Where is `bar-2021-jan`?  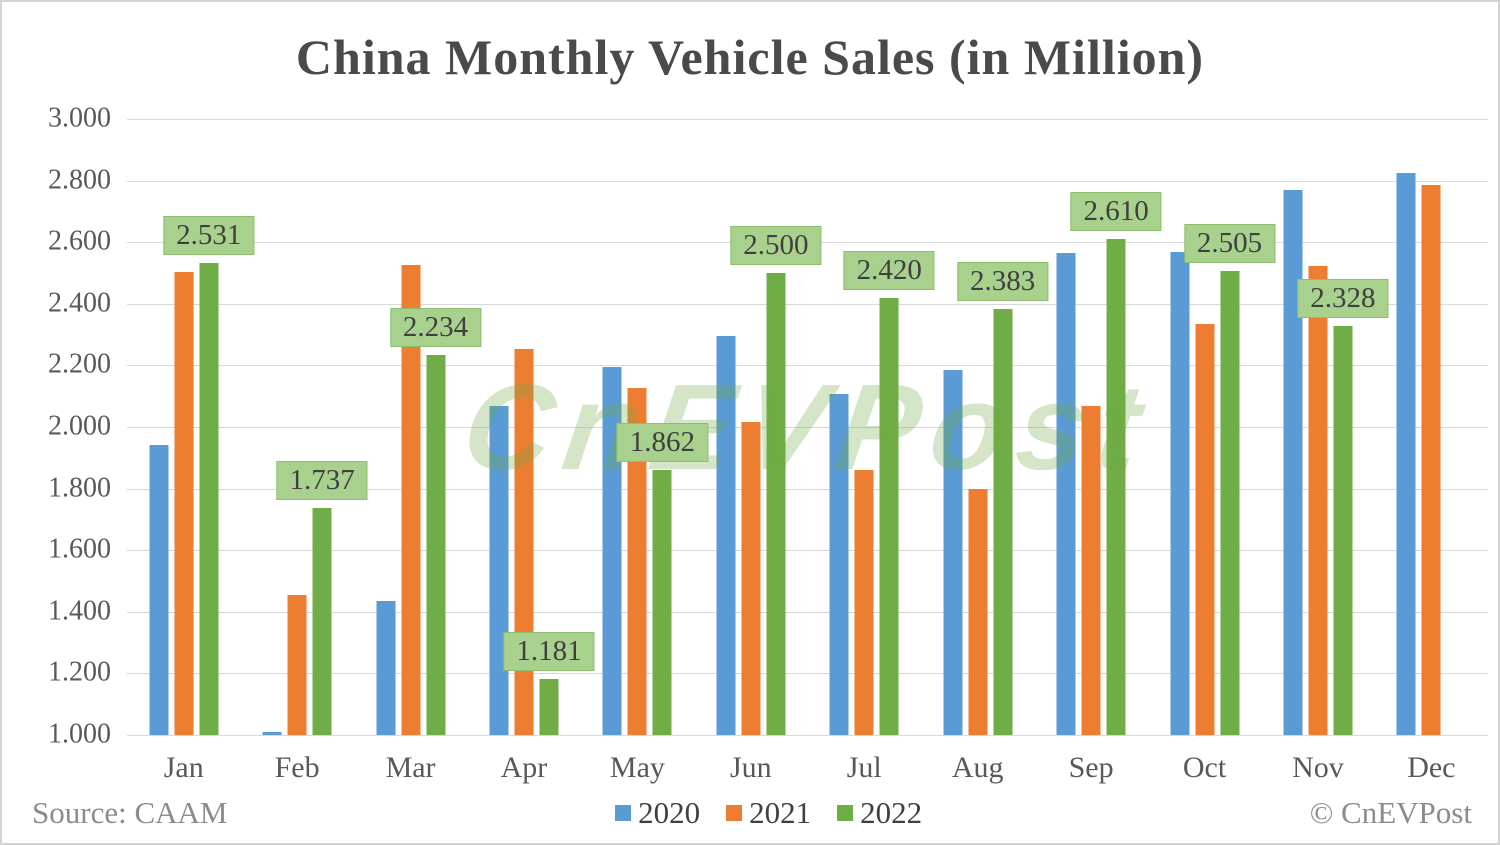 bar-2021-jan is located at coordinates (184, 503).